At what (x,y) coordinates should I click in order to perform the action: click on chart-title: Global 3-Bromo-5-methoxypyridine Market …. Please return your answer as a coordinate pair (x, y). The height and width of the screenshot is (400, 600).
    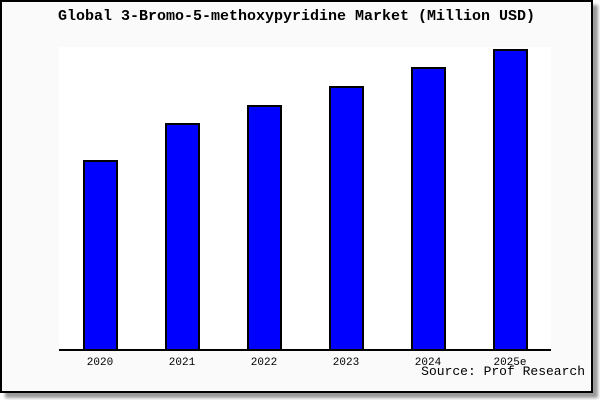
    Looking at the image, I should click on (296, 16).